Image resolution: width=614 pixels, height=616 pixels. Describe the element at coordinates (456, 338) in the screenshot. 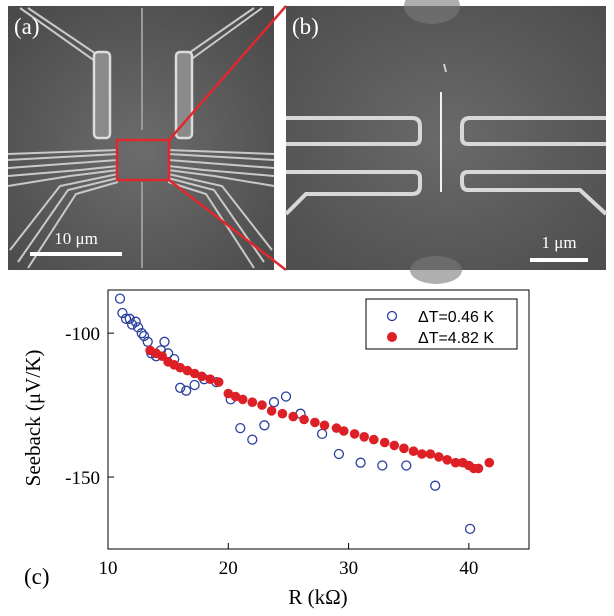

I see `legend-label-dt-4.82: ΔT=4.82 K` at that location.